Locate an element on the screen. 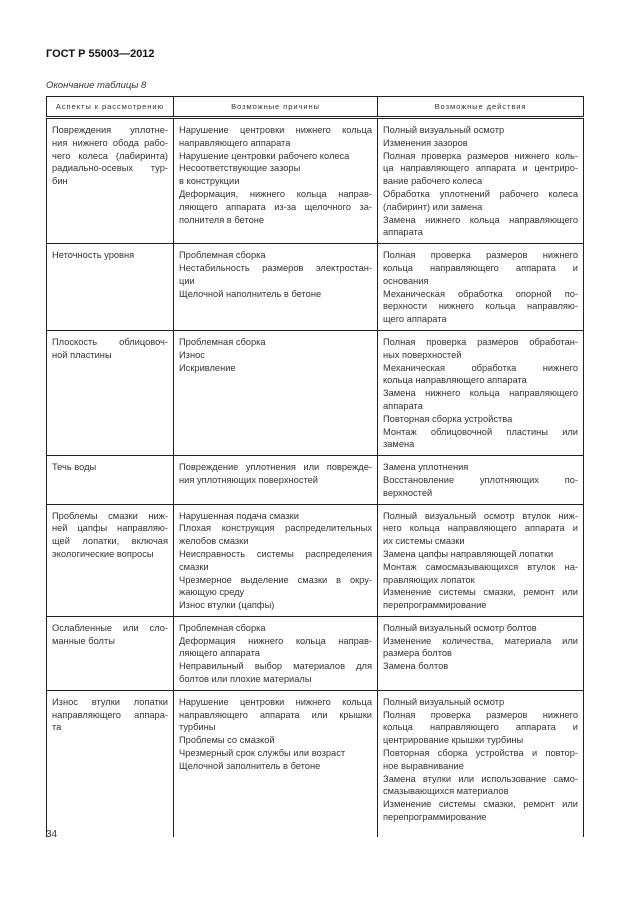 The image size is (630, 913). cell-text-line: Плохая конструкция распределительных is located at coordinates (275, 528).